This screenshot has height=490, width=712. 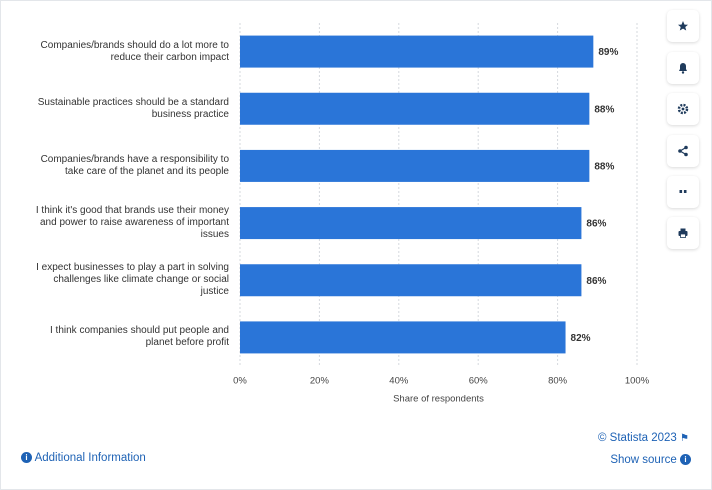 I want to click on print-icon, so click(x=683, y=233).